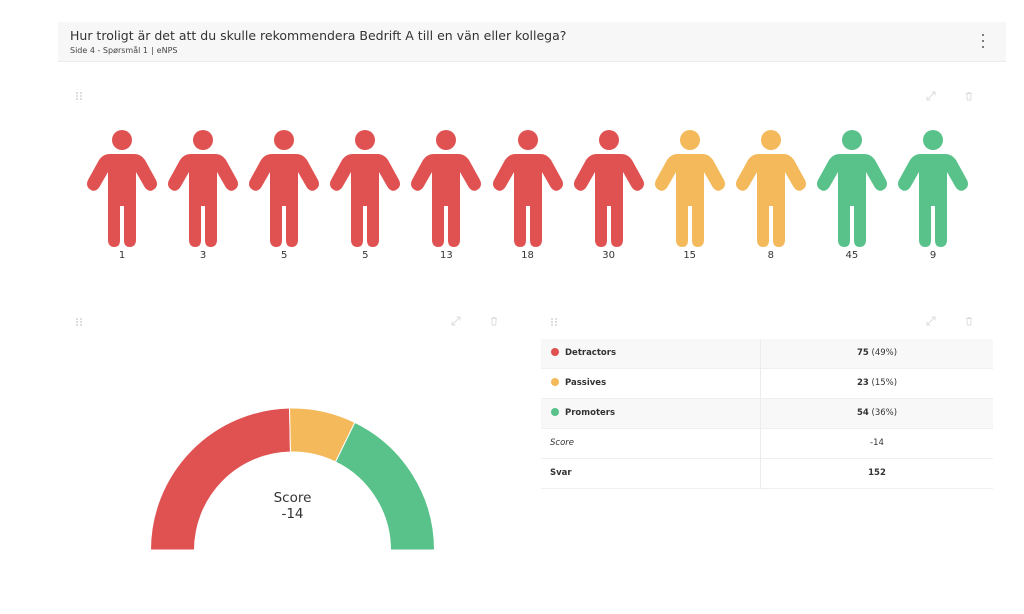 The image size is (1024, 614). What do you see at coordinates (385, 486) in the screenshot?
I see `gauge-segment-promoters` at bounding box center [385, 486].